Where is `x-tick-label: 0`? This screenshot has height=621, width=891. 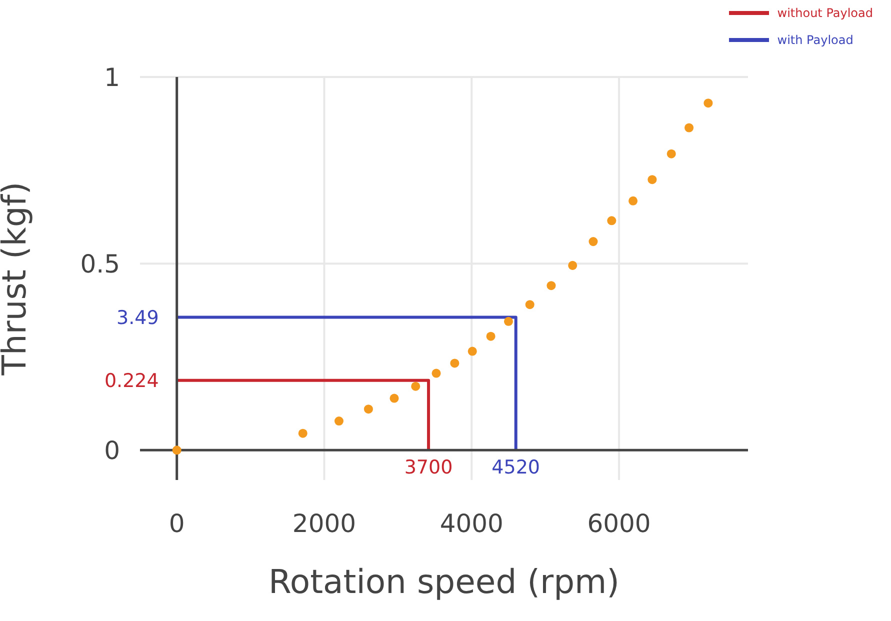
x-tick-label: 0 is located at coordinates (176, 523).